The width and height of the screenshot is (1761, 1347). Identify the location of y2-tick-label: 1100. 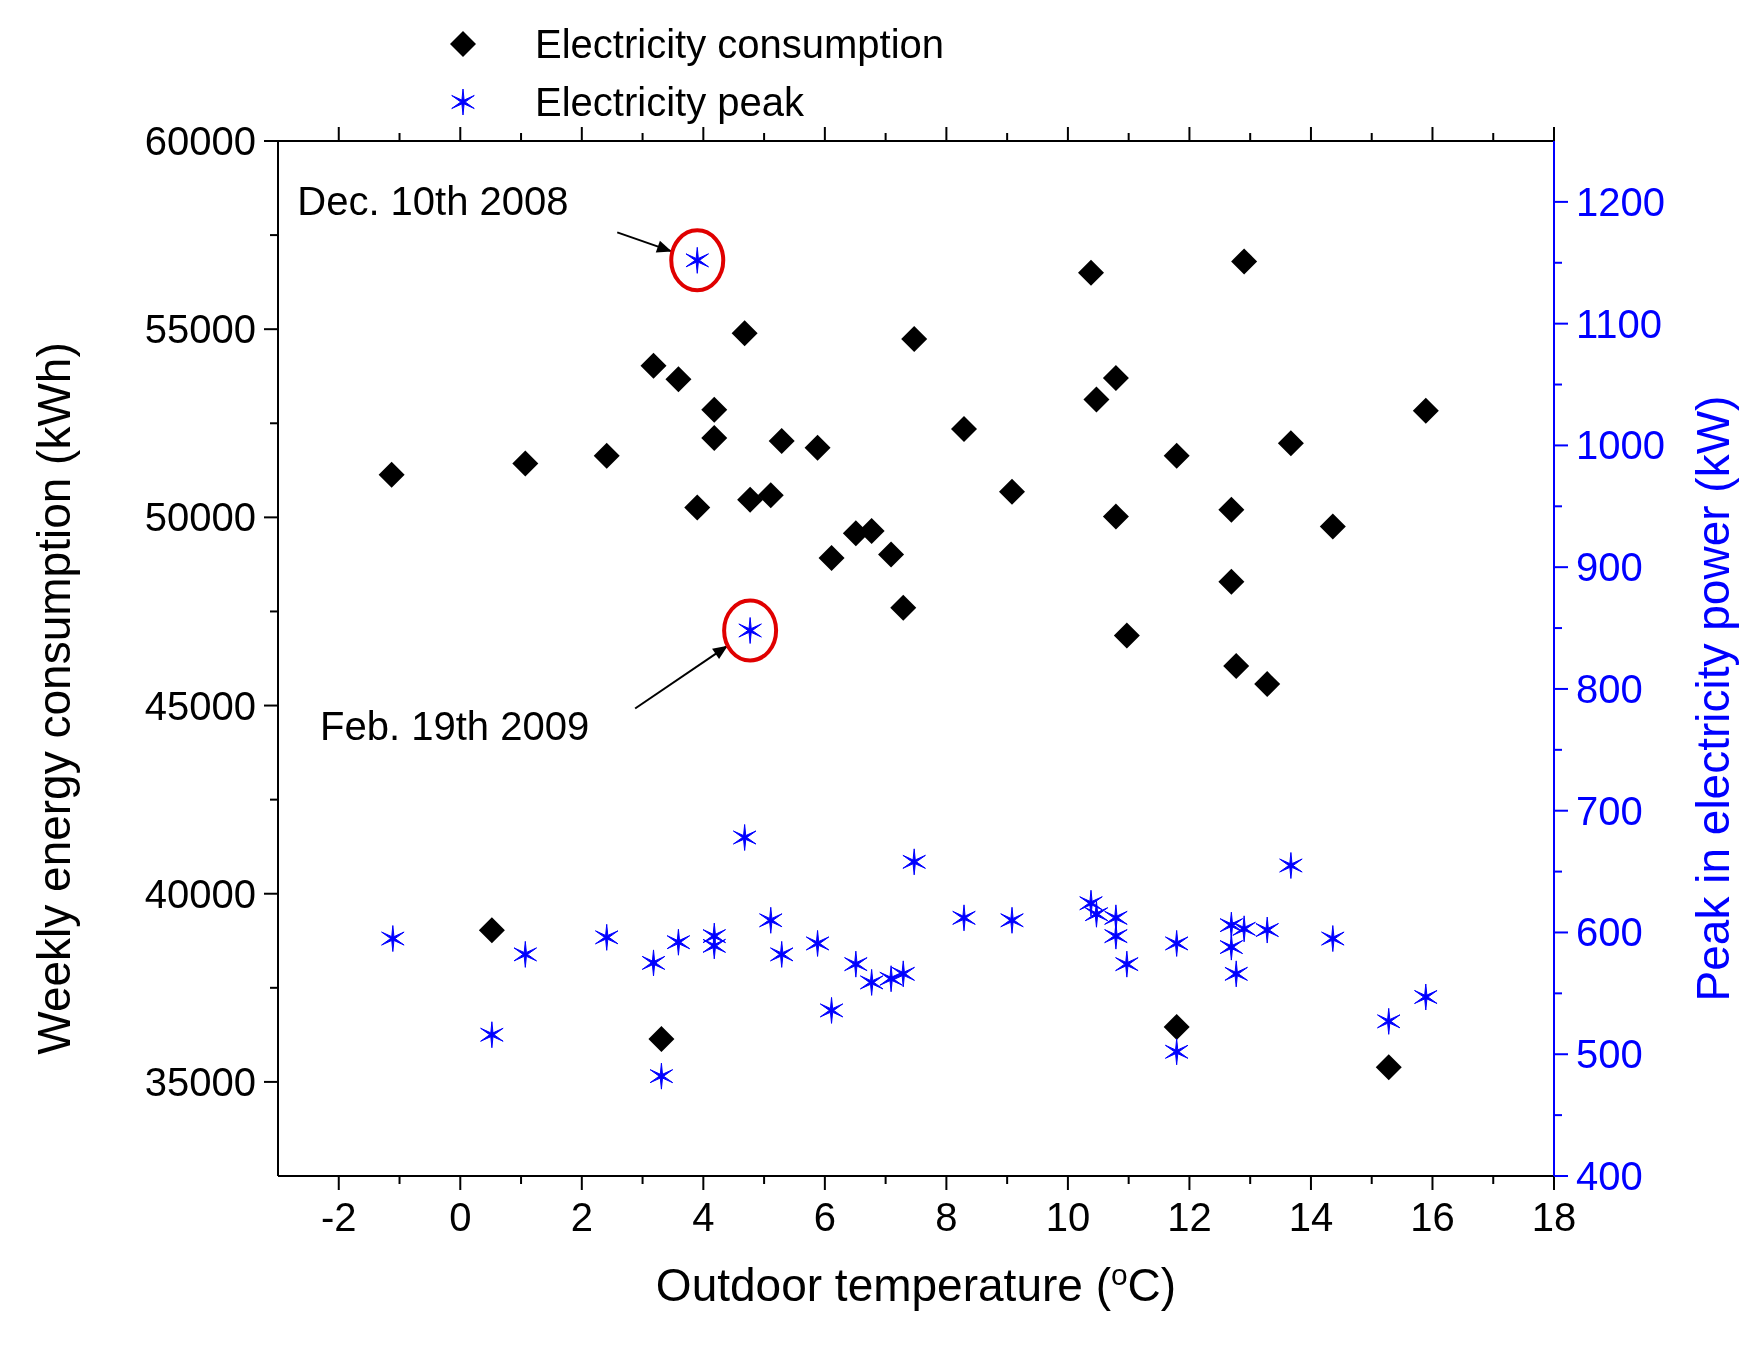
(1619, 323).